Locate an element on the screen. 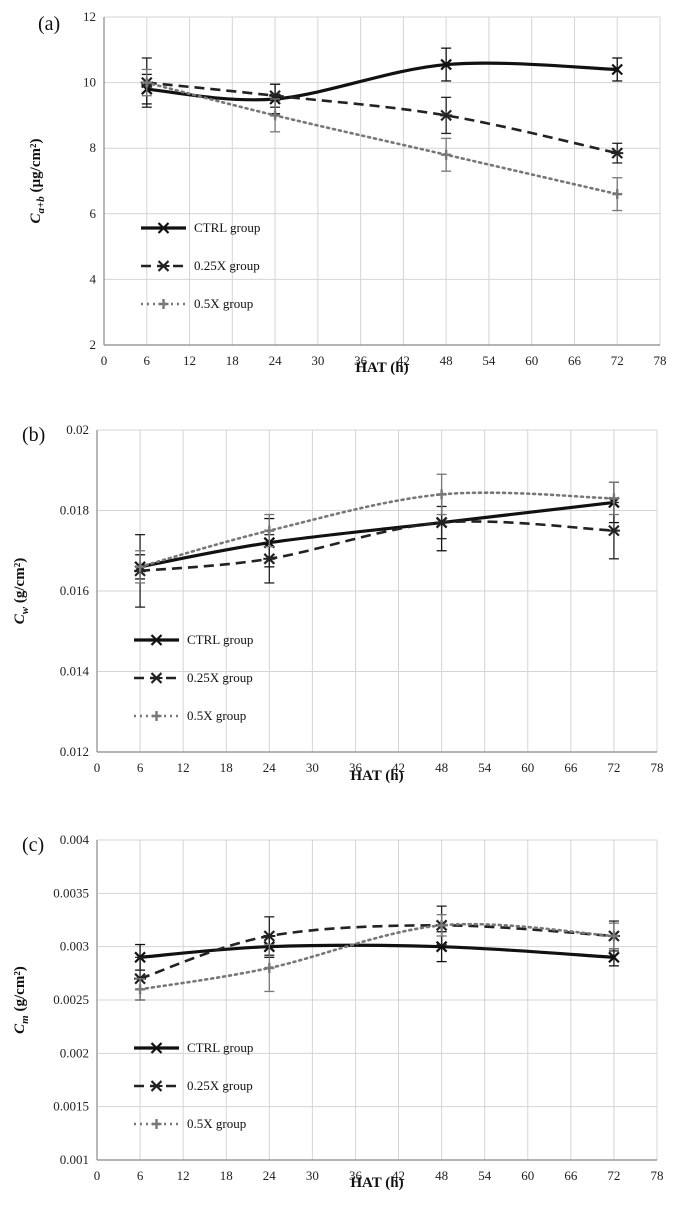 Image resolution: width=673 pixels, height=1218 pixels. panel-a-legend-label: CTRL group is located at coordinates (227, 227).